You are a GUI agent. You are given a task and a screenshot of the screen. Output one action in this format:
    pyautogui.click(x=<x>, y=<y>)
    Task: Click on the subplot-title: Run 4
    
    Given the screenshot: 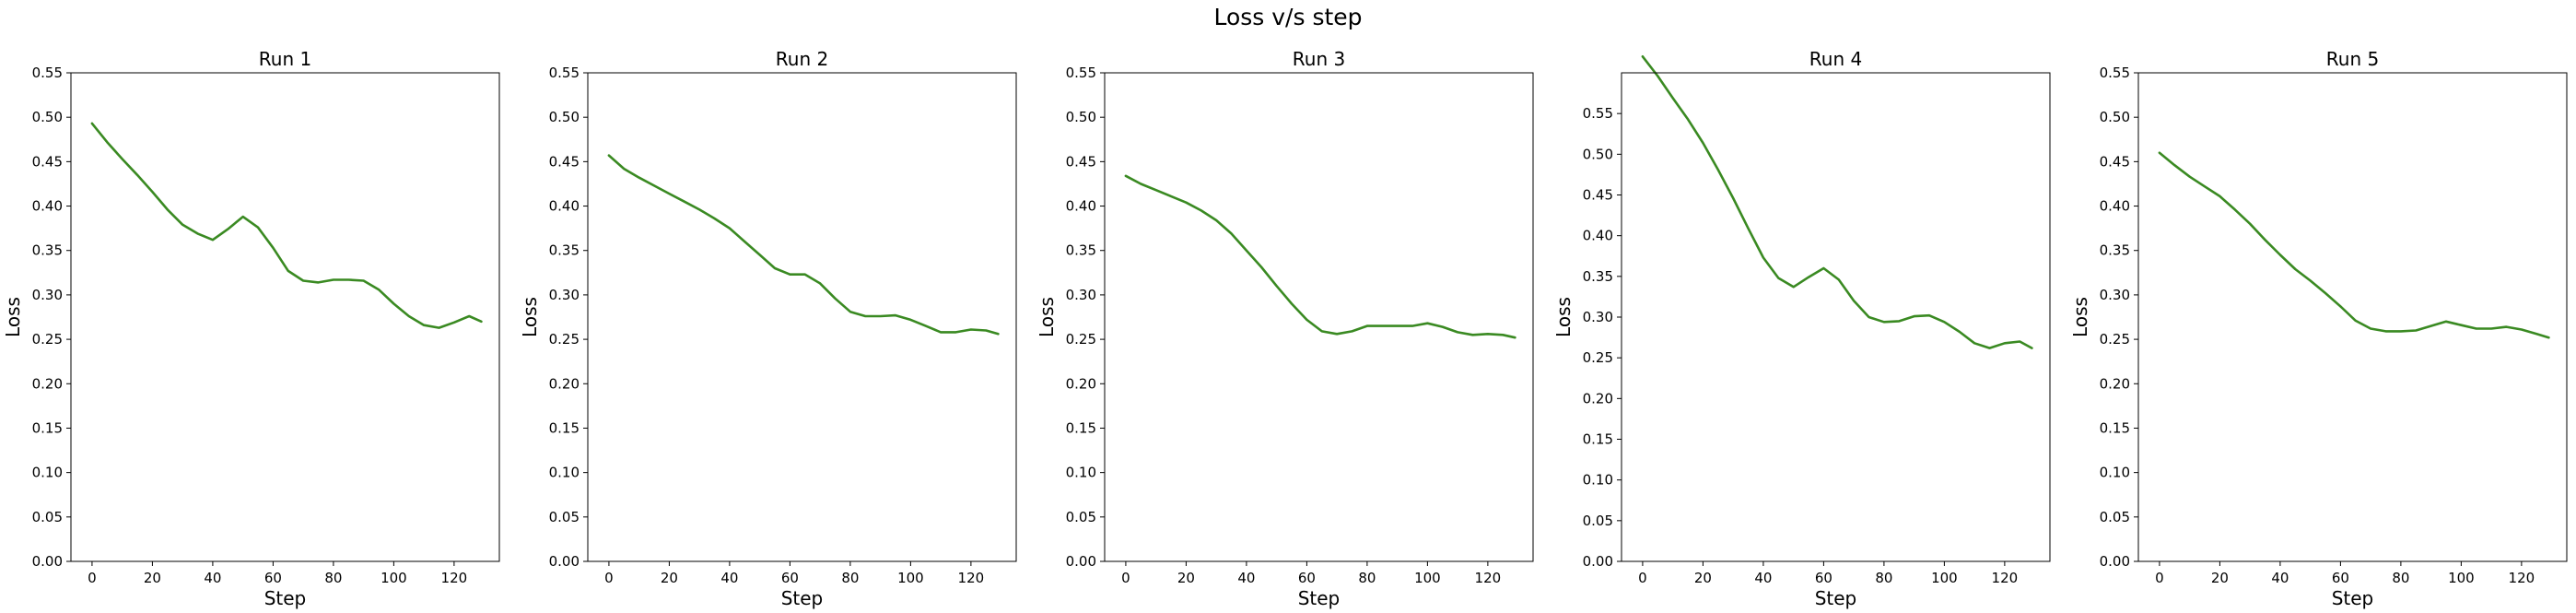 What is the action you would take?
    pyautogui.click(x=1835, y=59)
    